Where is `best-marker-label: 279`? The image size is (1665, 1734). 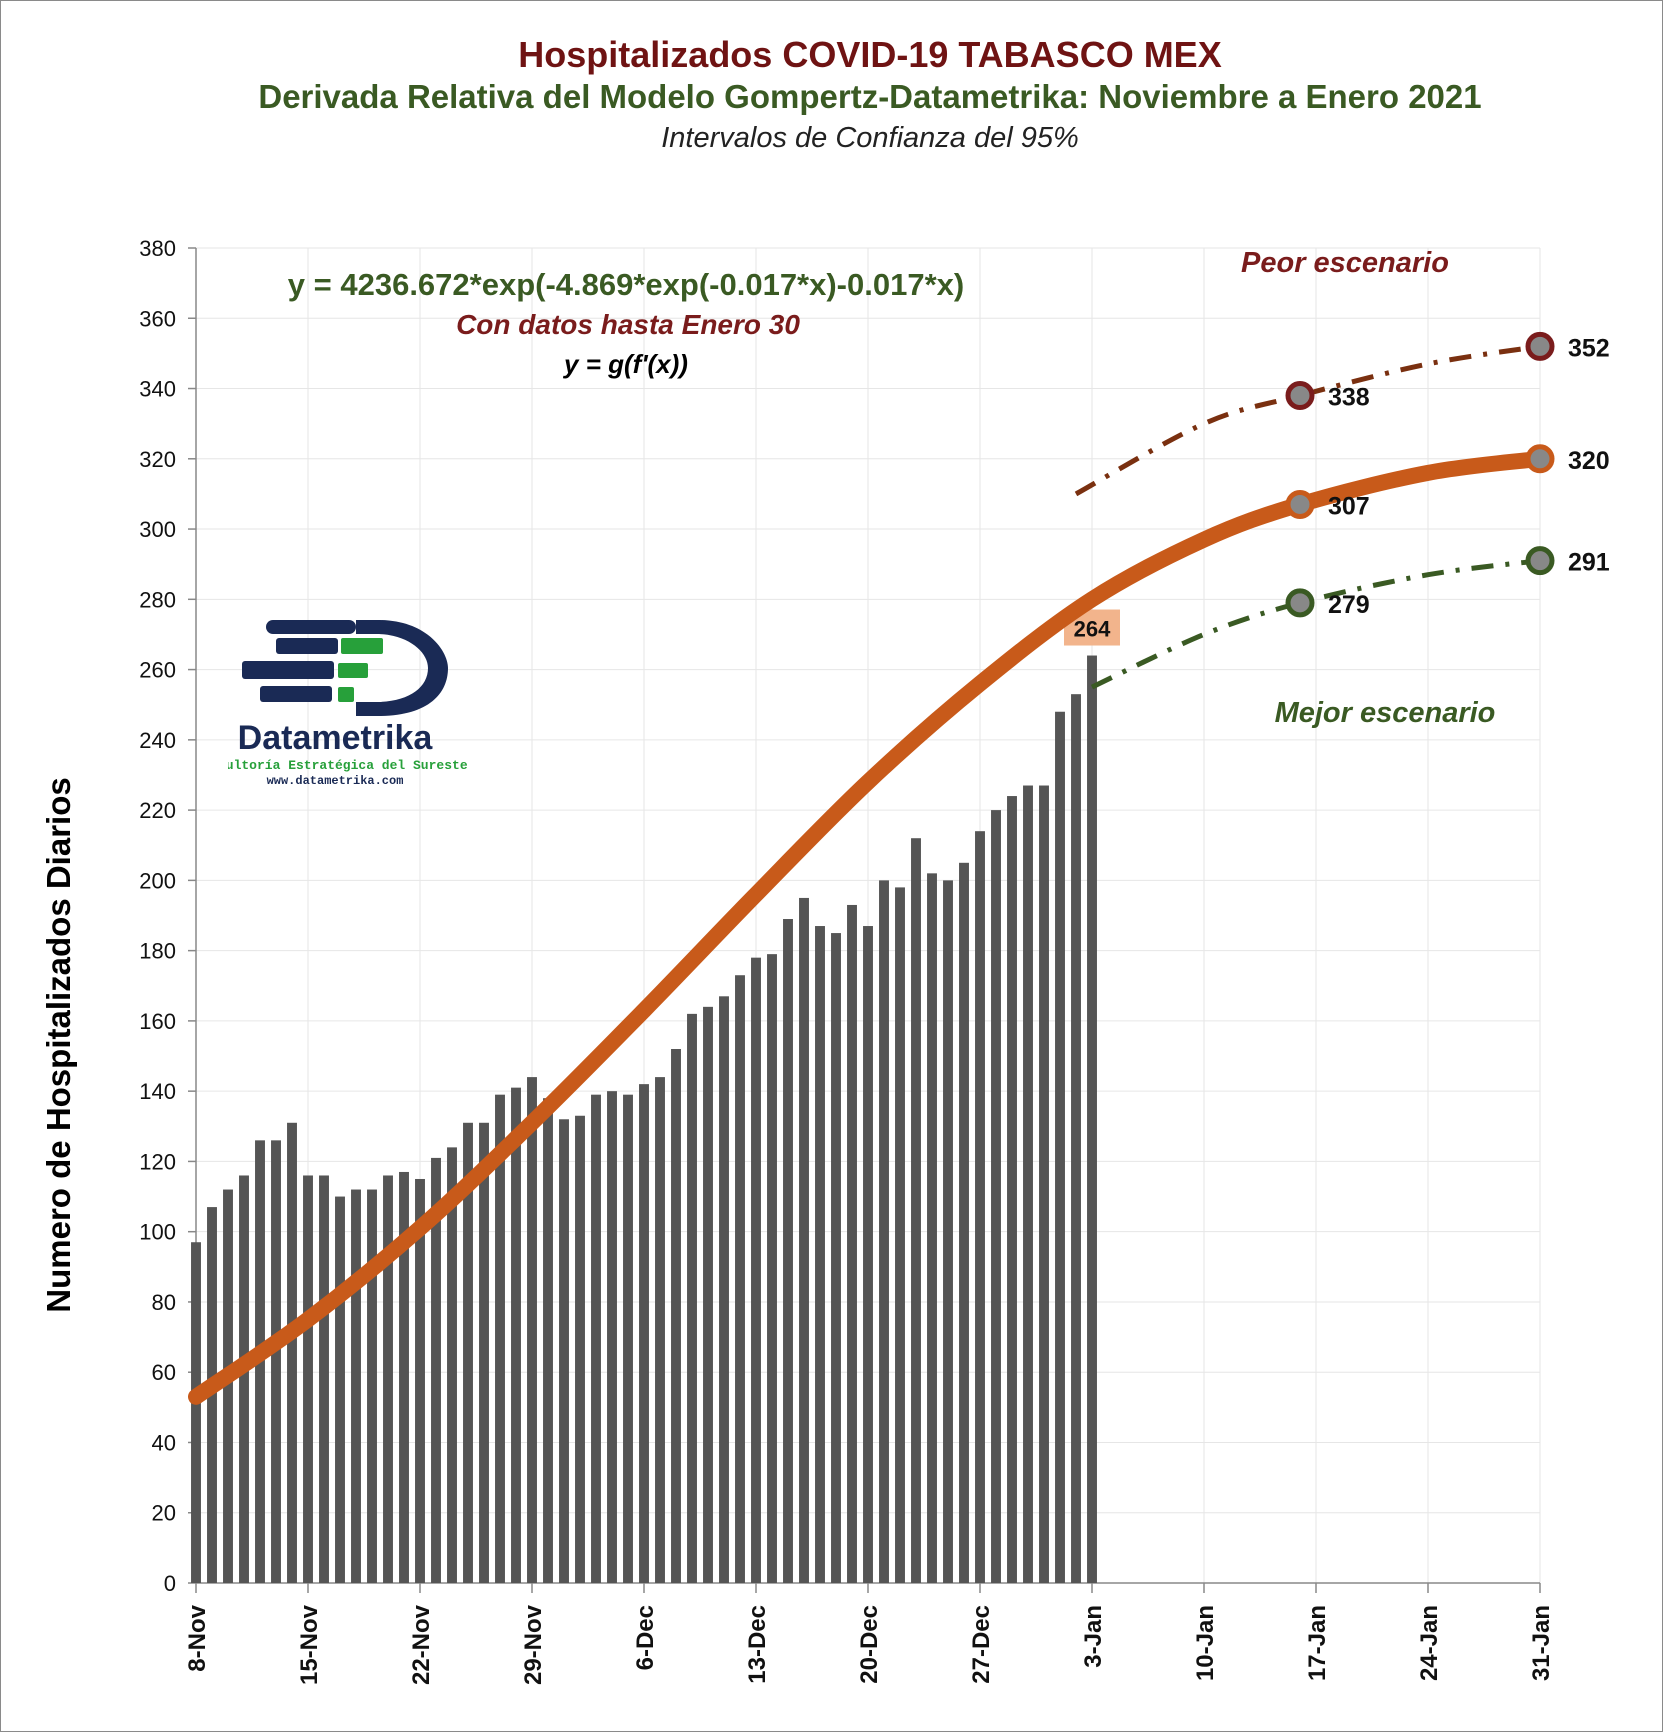
best-marker-label: 279 is located at coordinates (1349, 605).